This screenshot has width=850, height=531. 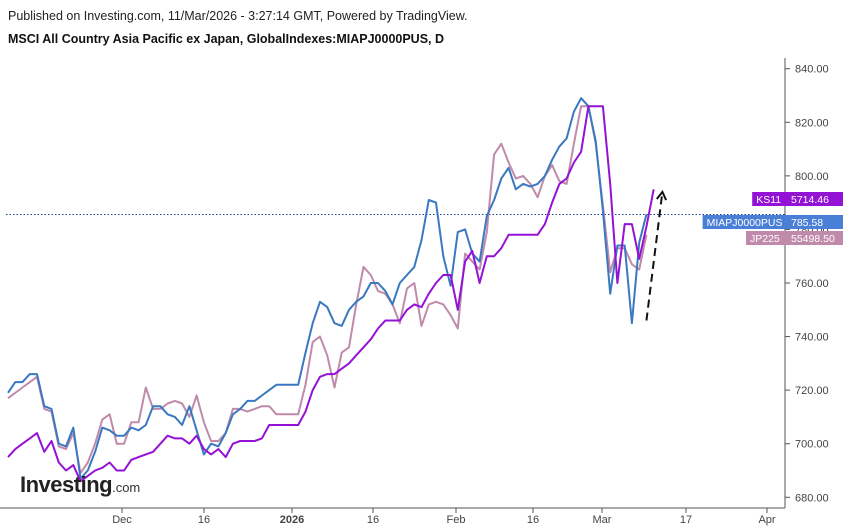 What do you see at coordinates (686, 520) in the screenshot?
I see `x-tick-label: 17` at bounding box center [686, 520].